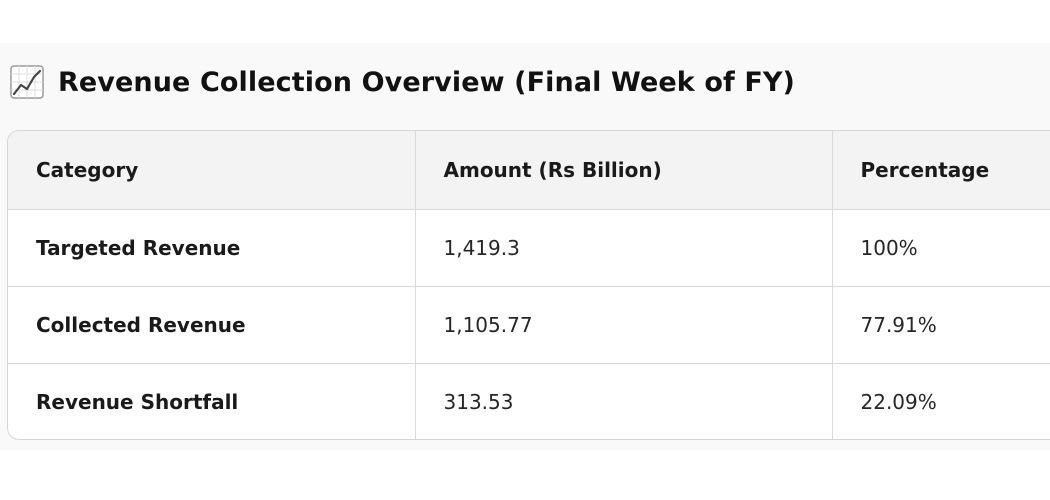 The image size is (1050, 500). What do you see at coordinates (27, 82) in the screenshot?
I see `chart-increasing-icon` at bounding box center [27, 82].